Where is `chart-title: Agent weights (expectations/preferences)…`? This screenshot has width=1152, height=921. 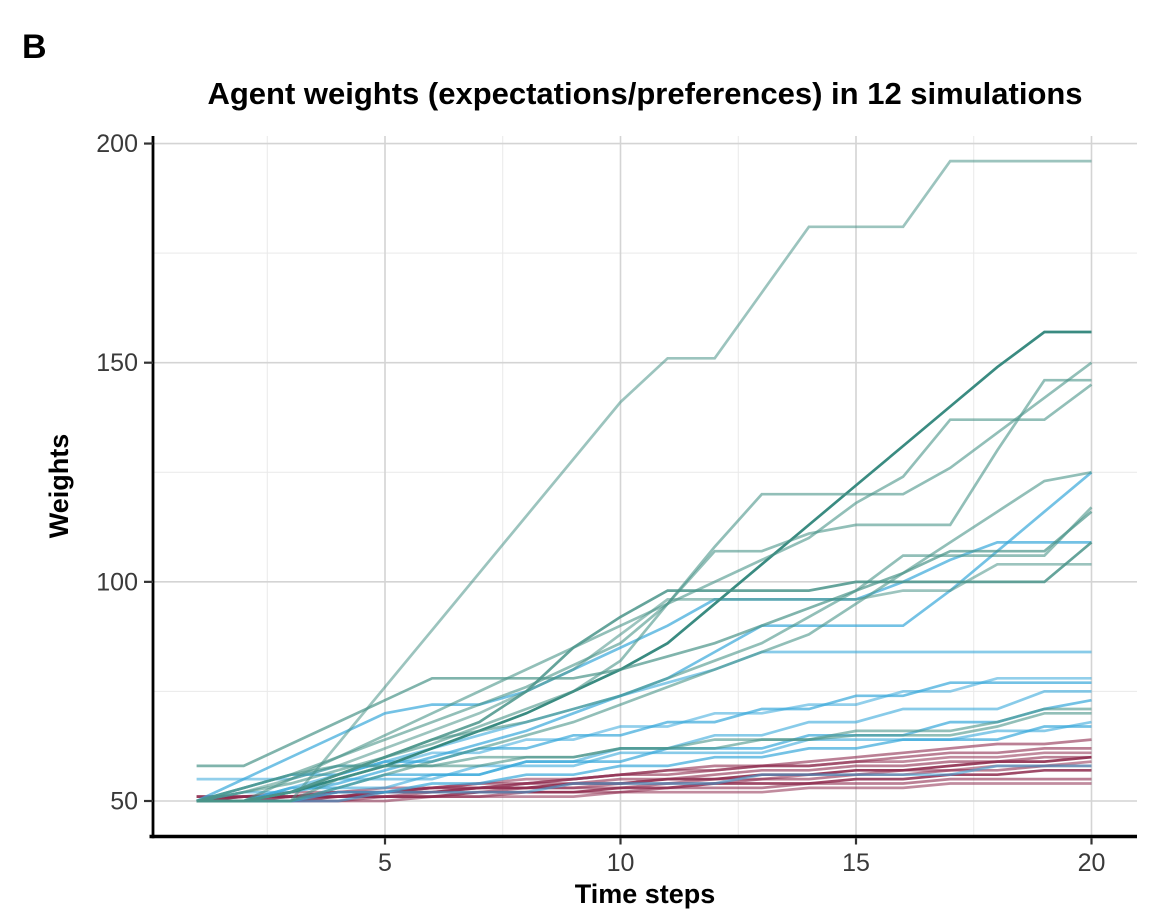
chart-title: Agent weights (expectations/preferences)… is located at coordinates (644, 93).